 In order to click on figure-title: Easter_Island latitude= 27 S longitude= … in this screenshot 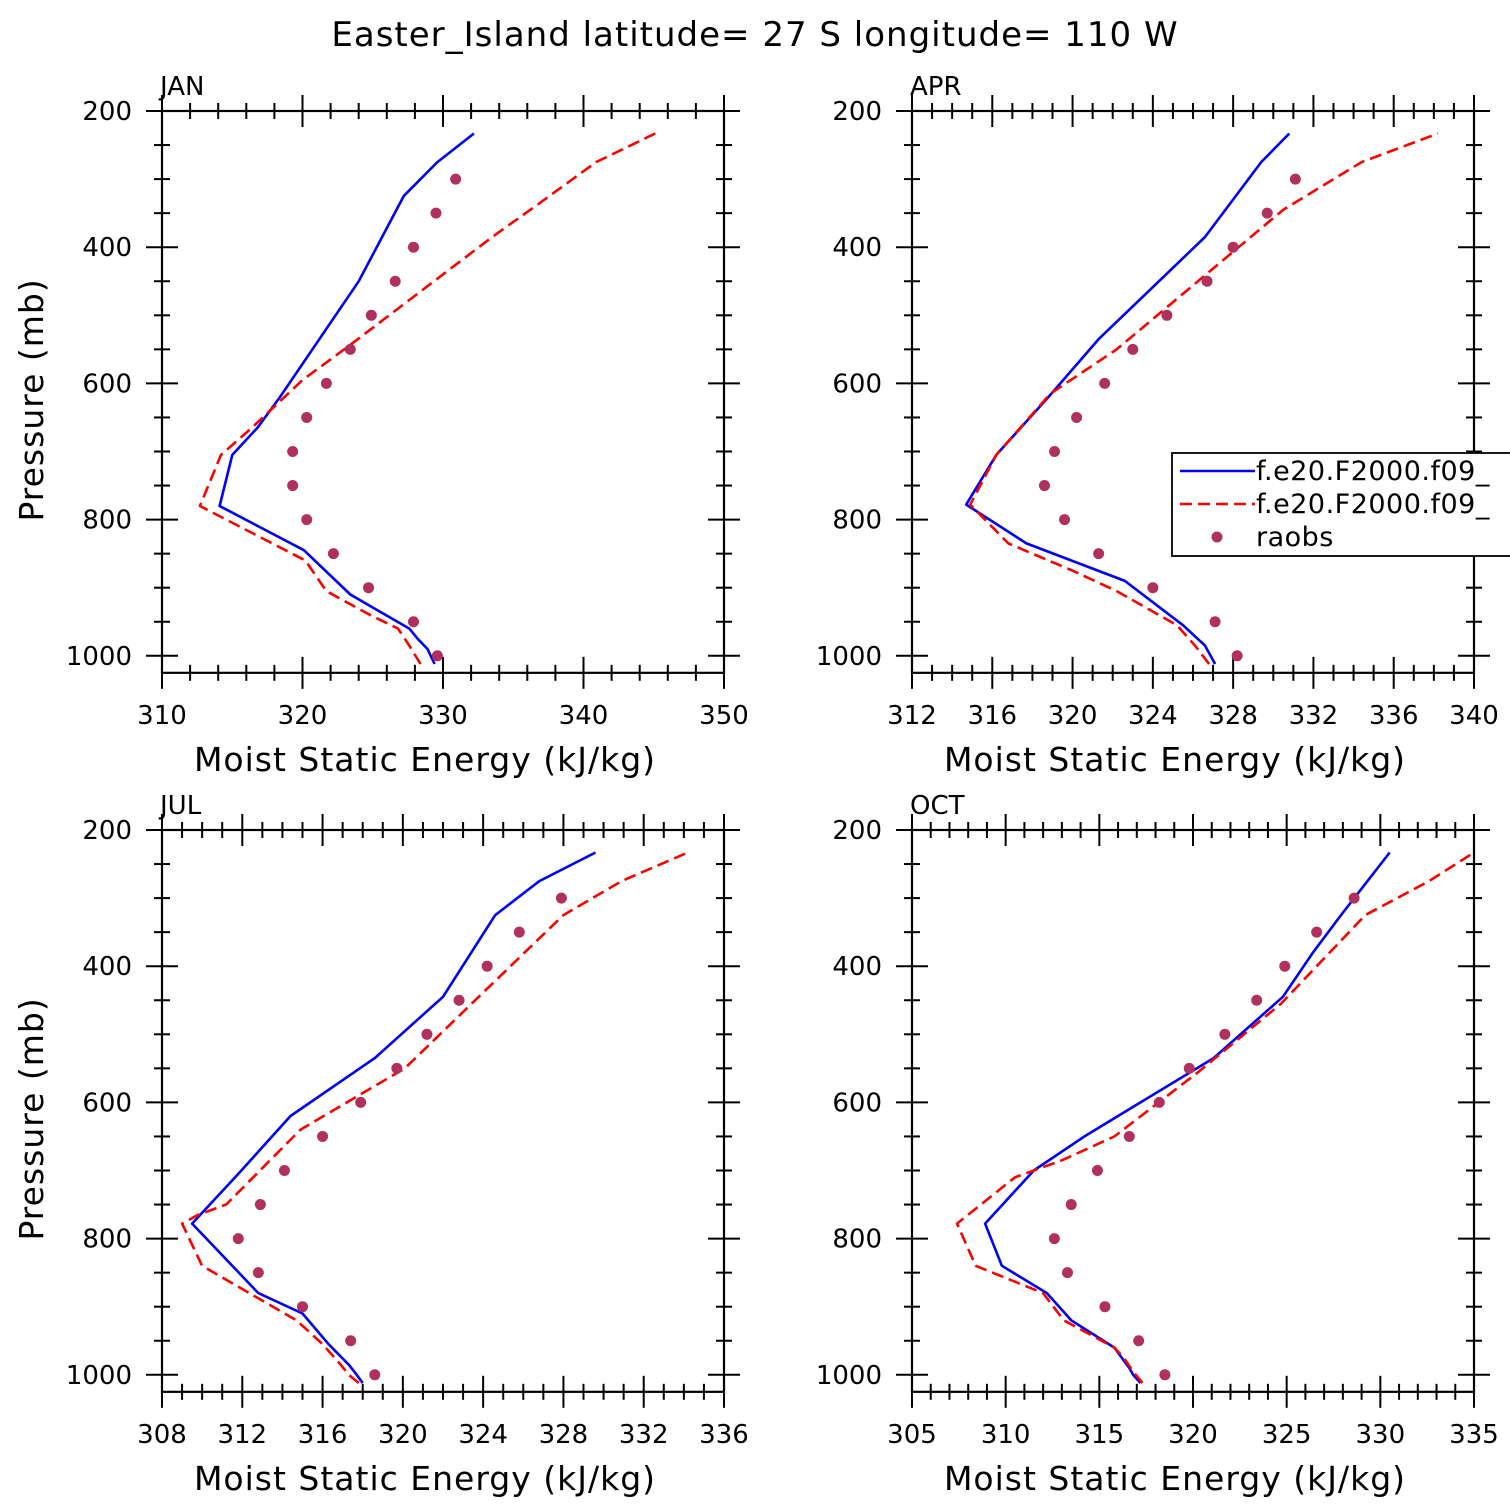, I will do `click(754, 35)`.